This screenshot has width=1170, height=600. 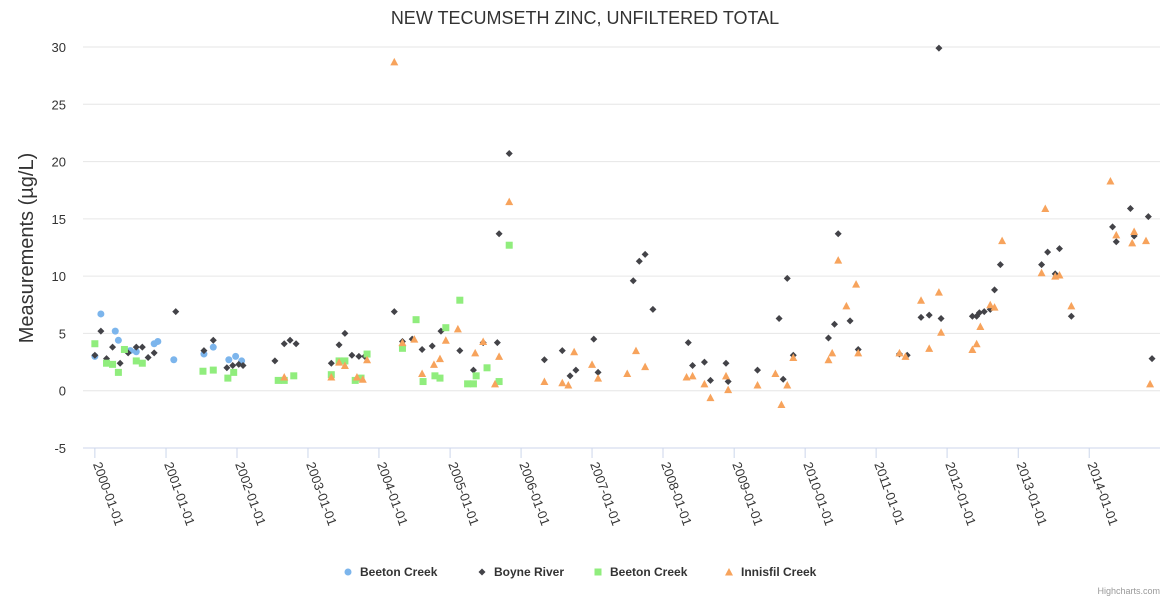 What do you see at coordinates (771, 572) in the screenshot?
I see `legend-item: Innisfil Creek` at bounding box center [771, 572].